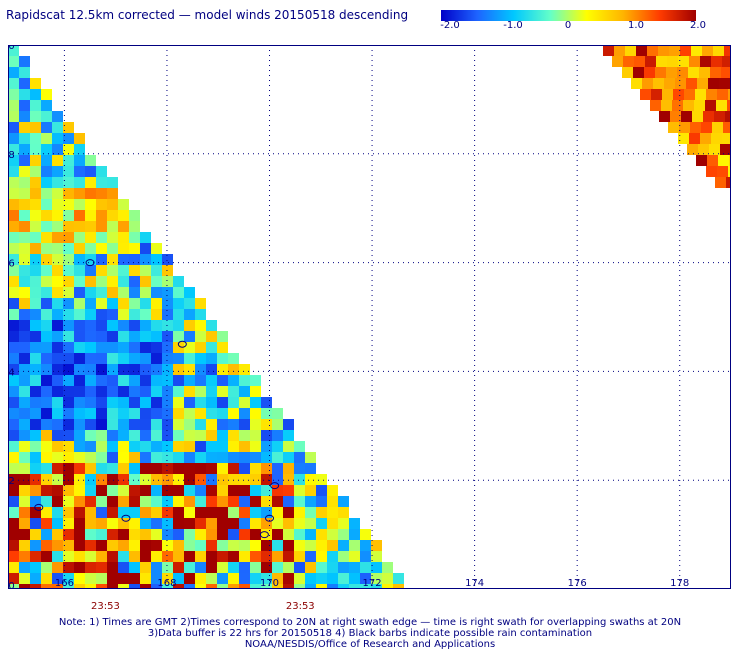 This screenshot has width=740, height=650. Describe the element at coordinates (636, 25) in the screenshot. I see `colorbar-label-pos1: 1.0` at that location.